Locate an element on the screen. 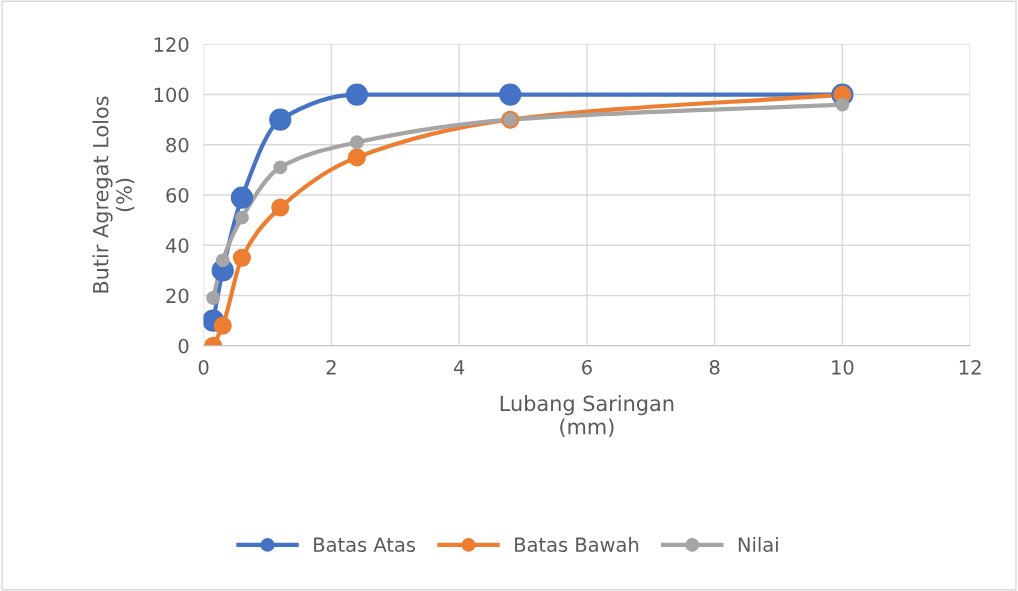 The width and height of the screenshot is (1018, 591). y-tick-label: 20 is located at coordinates (177, 296).